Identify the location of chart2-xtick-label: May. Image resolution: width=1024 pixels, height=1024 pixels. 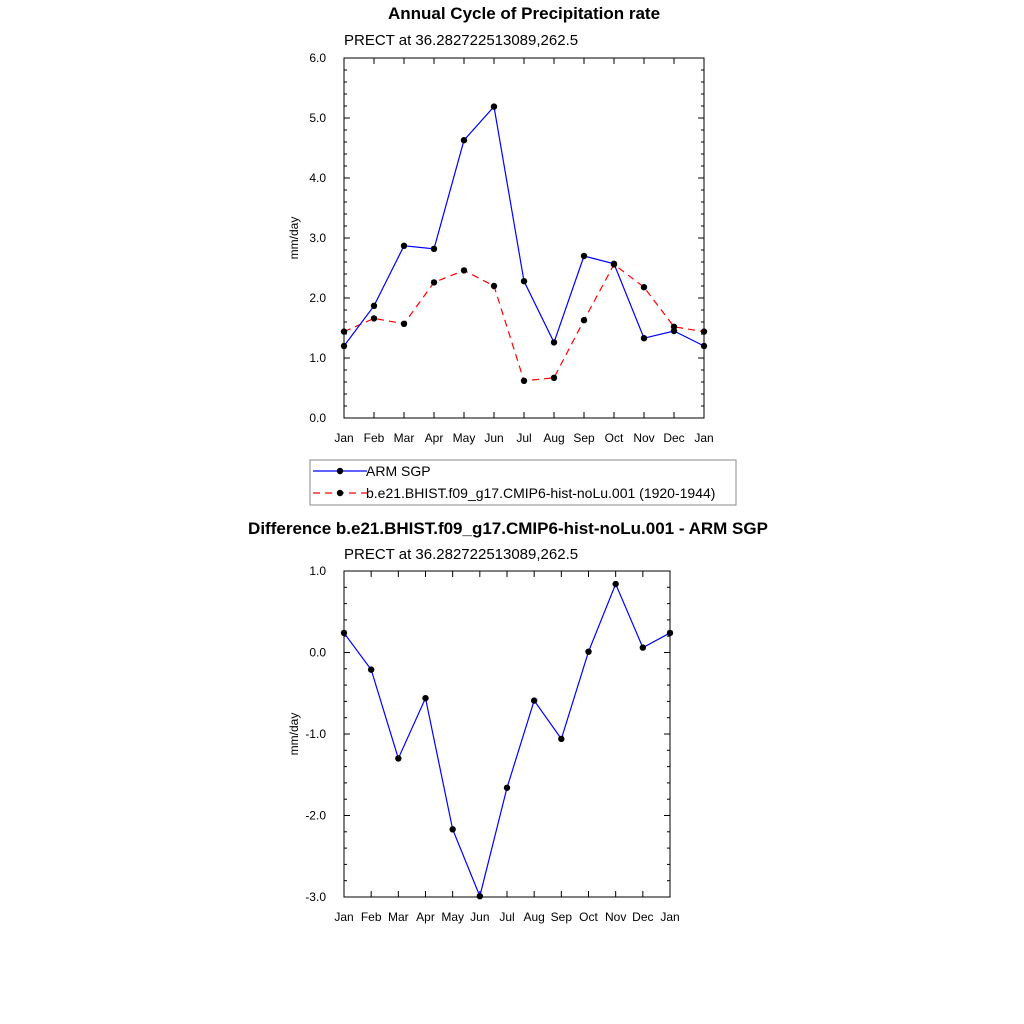
(452, 917).